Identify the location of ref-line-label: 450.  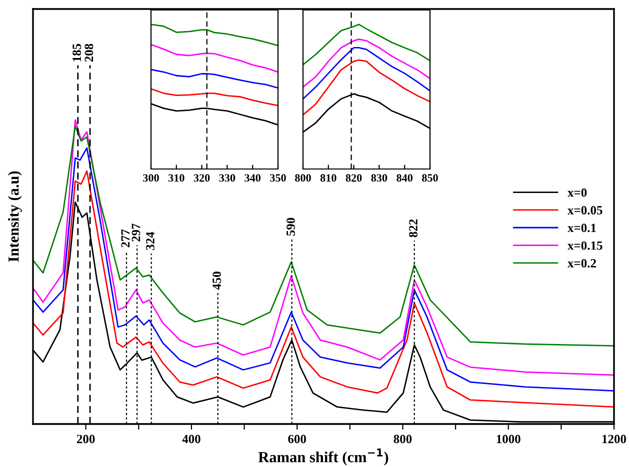
(216, 281).